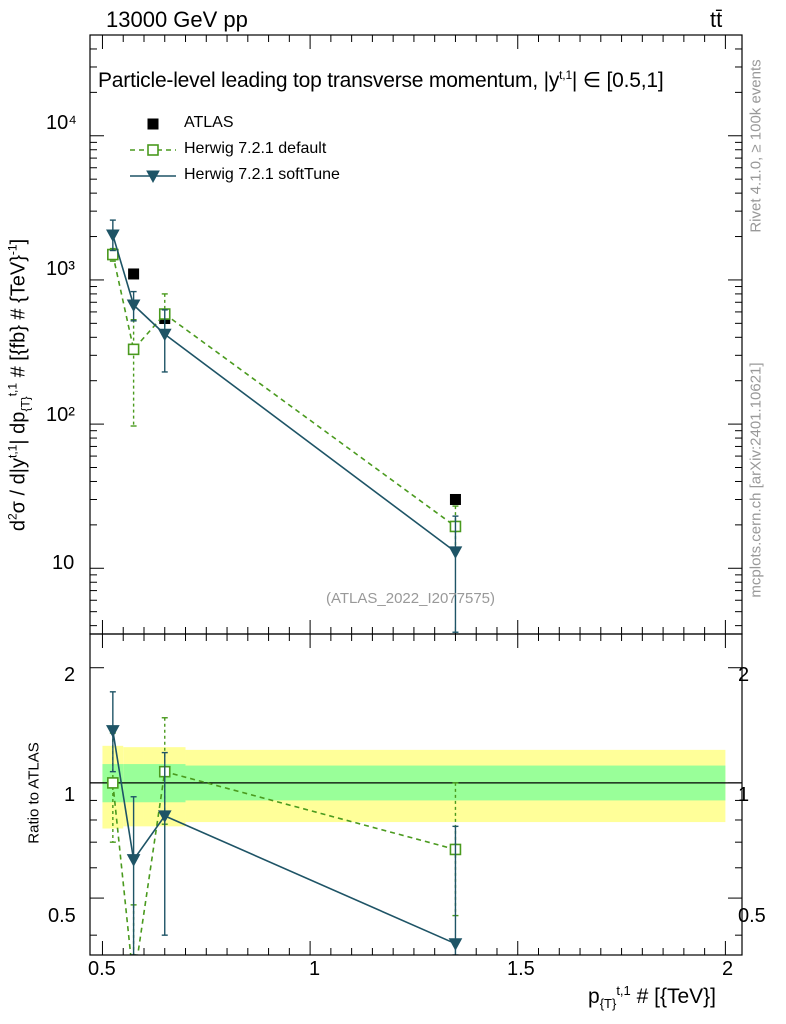 The image size is (786, 1024). What do you see at coordinates (113, 783) in the screenshot?
I see `ratio-point-herwig-default` at bounding box center [113, 783].